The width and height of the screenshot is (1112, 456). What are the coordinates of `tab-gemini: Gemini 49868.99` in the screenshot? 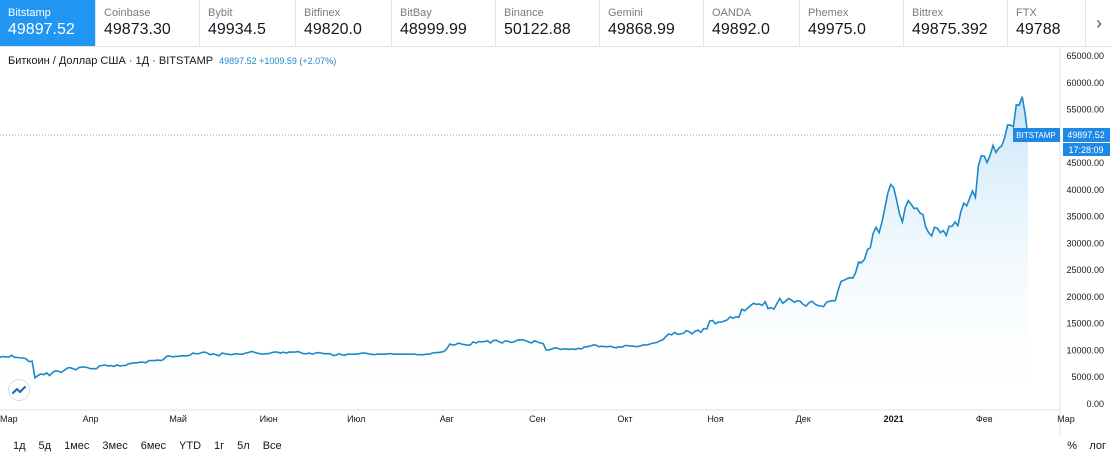 It's located at (652, 23).